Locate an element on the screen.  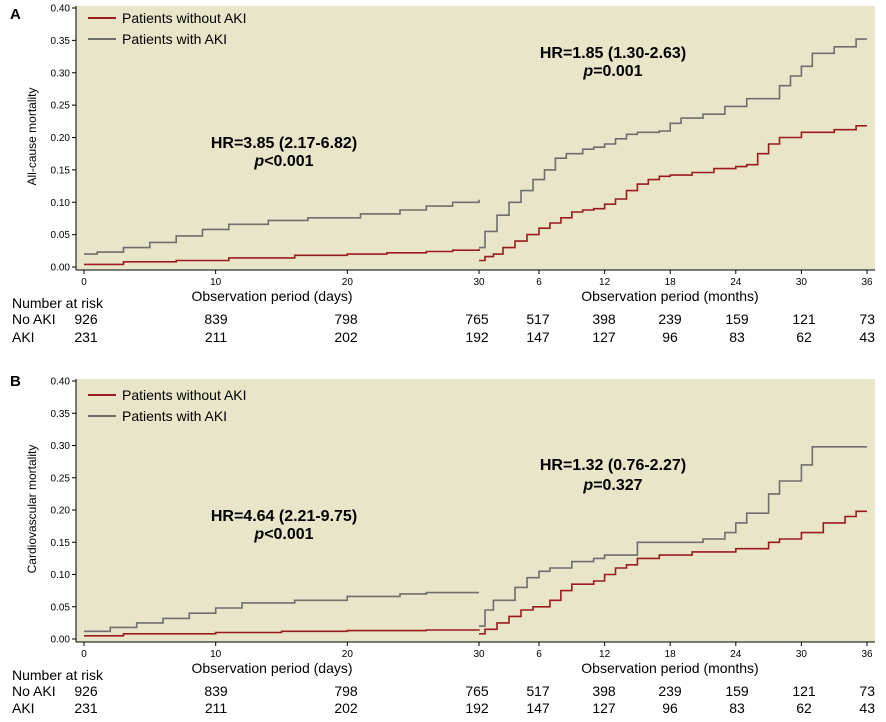
risk-value: 83 is located at coordinates (737, 708).